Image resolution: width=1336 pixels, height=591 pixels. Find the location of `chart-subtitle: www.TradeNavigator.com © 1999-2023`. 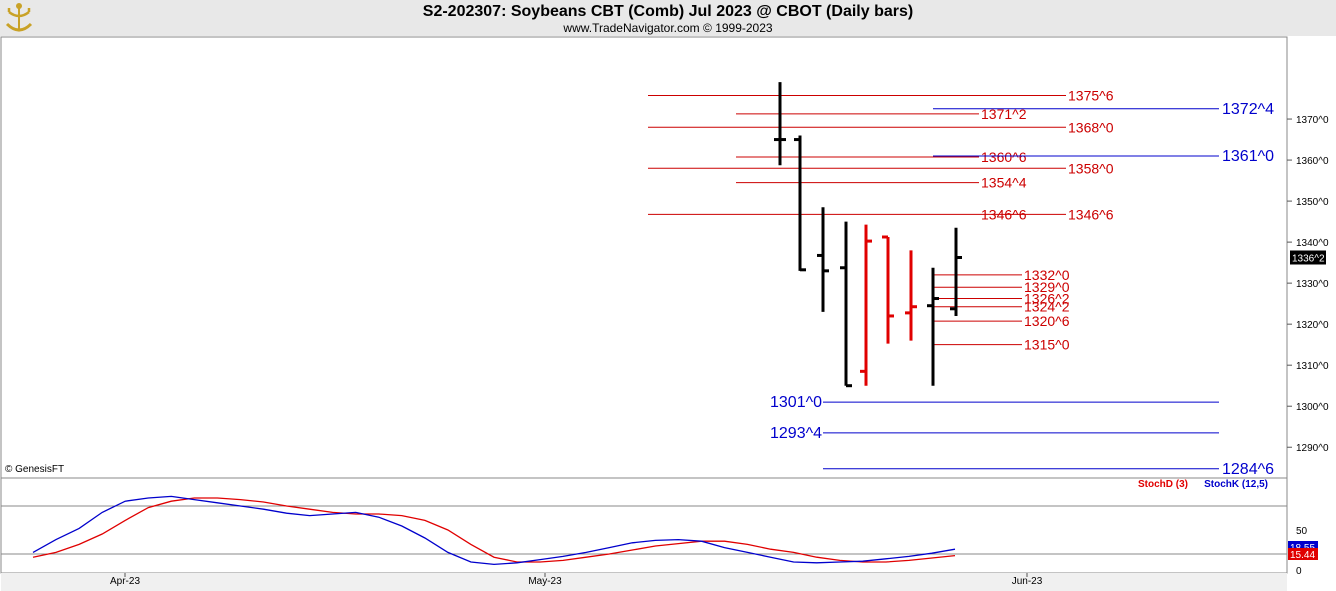

chart-subtitle: www.TradeNavigator.com © 1999-2023 is located at coordinates (668, 28).